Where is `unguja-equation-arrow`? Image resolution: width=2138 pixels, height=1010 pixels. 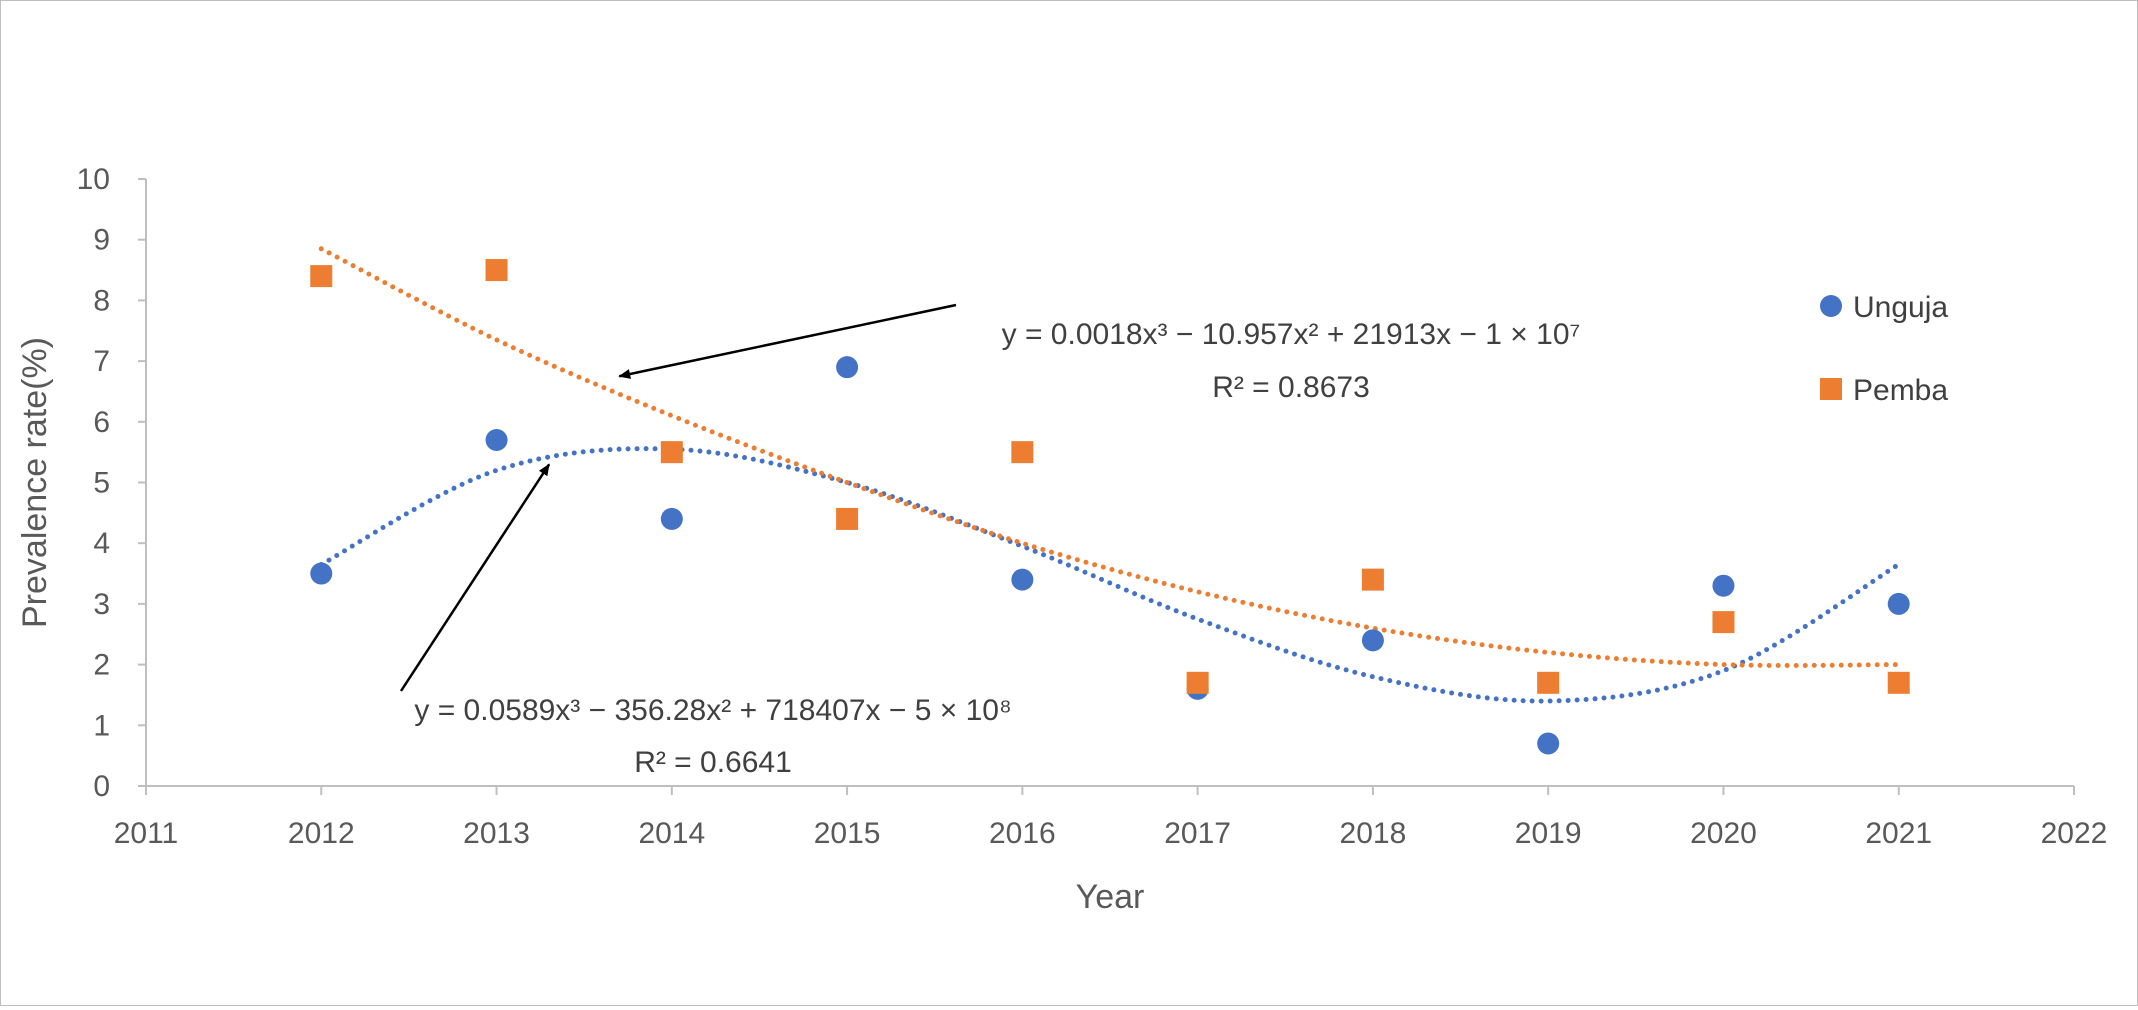
unguja-equation-arrow is located at coordinates (475, 577).